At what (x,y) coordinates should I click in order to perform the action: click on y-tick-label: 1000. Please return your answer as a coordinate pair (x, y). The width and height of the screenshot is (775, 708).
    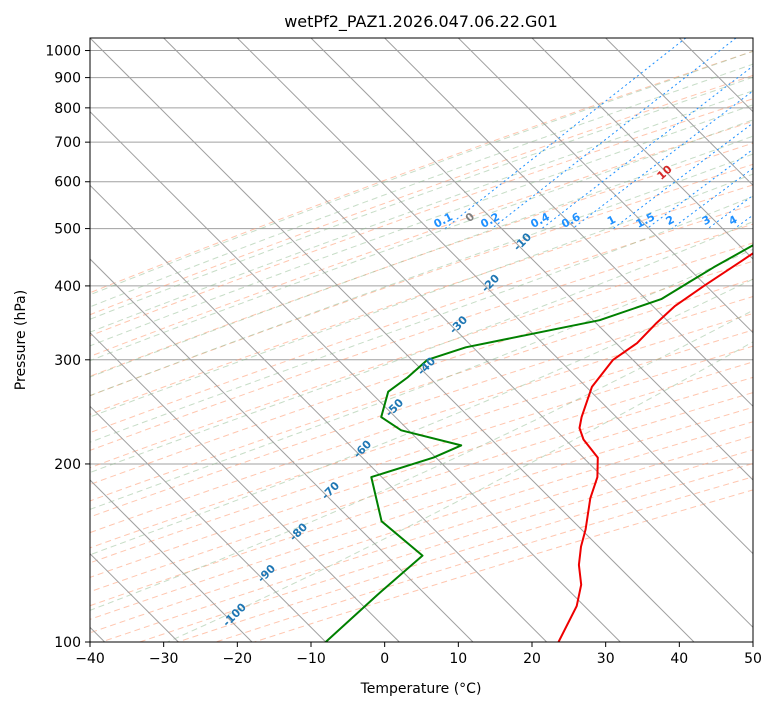
    Looking at the image, I should click on (63, 52).